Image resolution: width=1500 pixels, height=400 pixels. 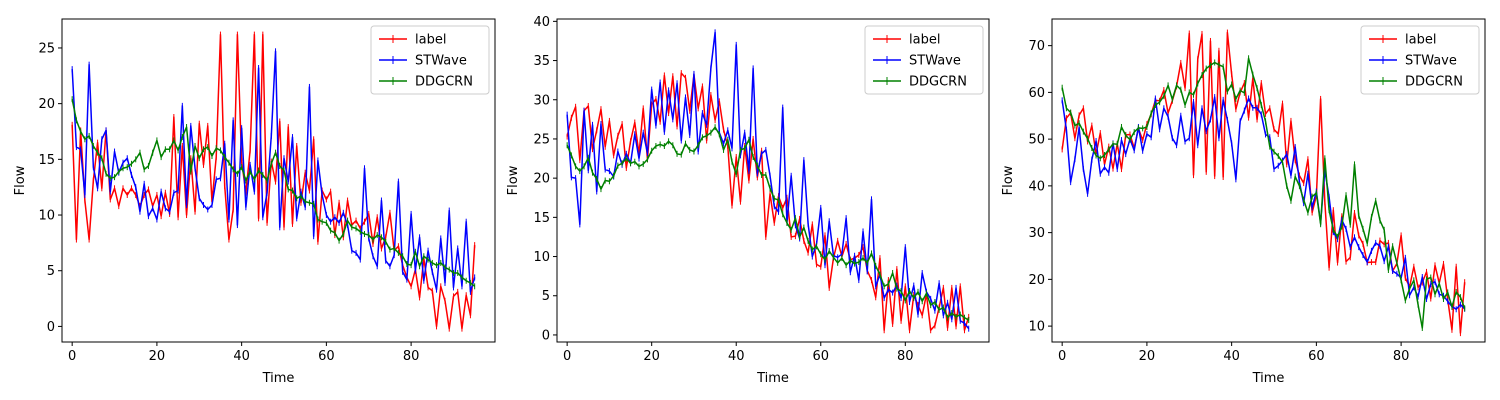 I want to click on y-tick-label: 50, so click(x=1036, y=140).